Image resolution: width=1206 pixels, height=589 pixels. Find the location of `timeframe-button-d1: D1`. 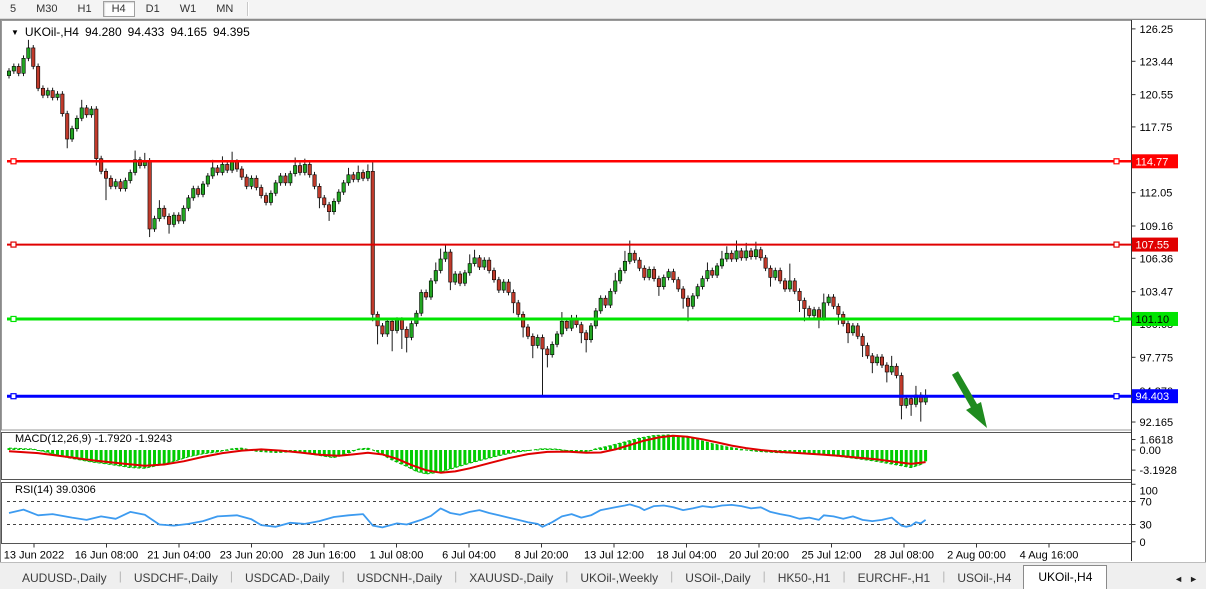

timeframe-button-d1: D1 is located at coordinates (152, 9).